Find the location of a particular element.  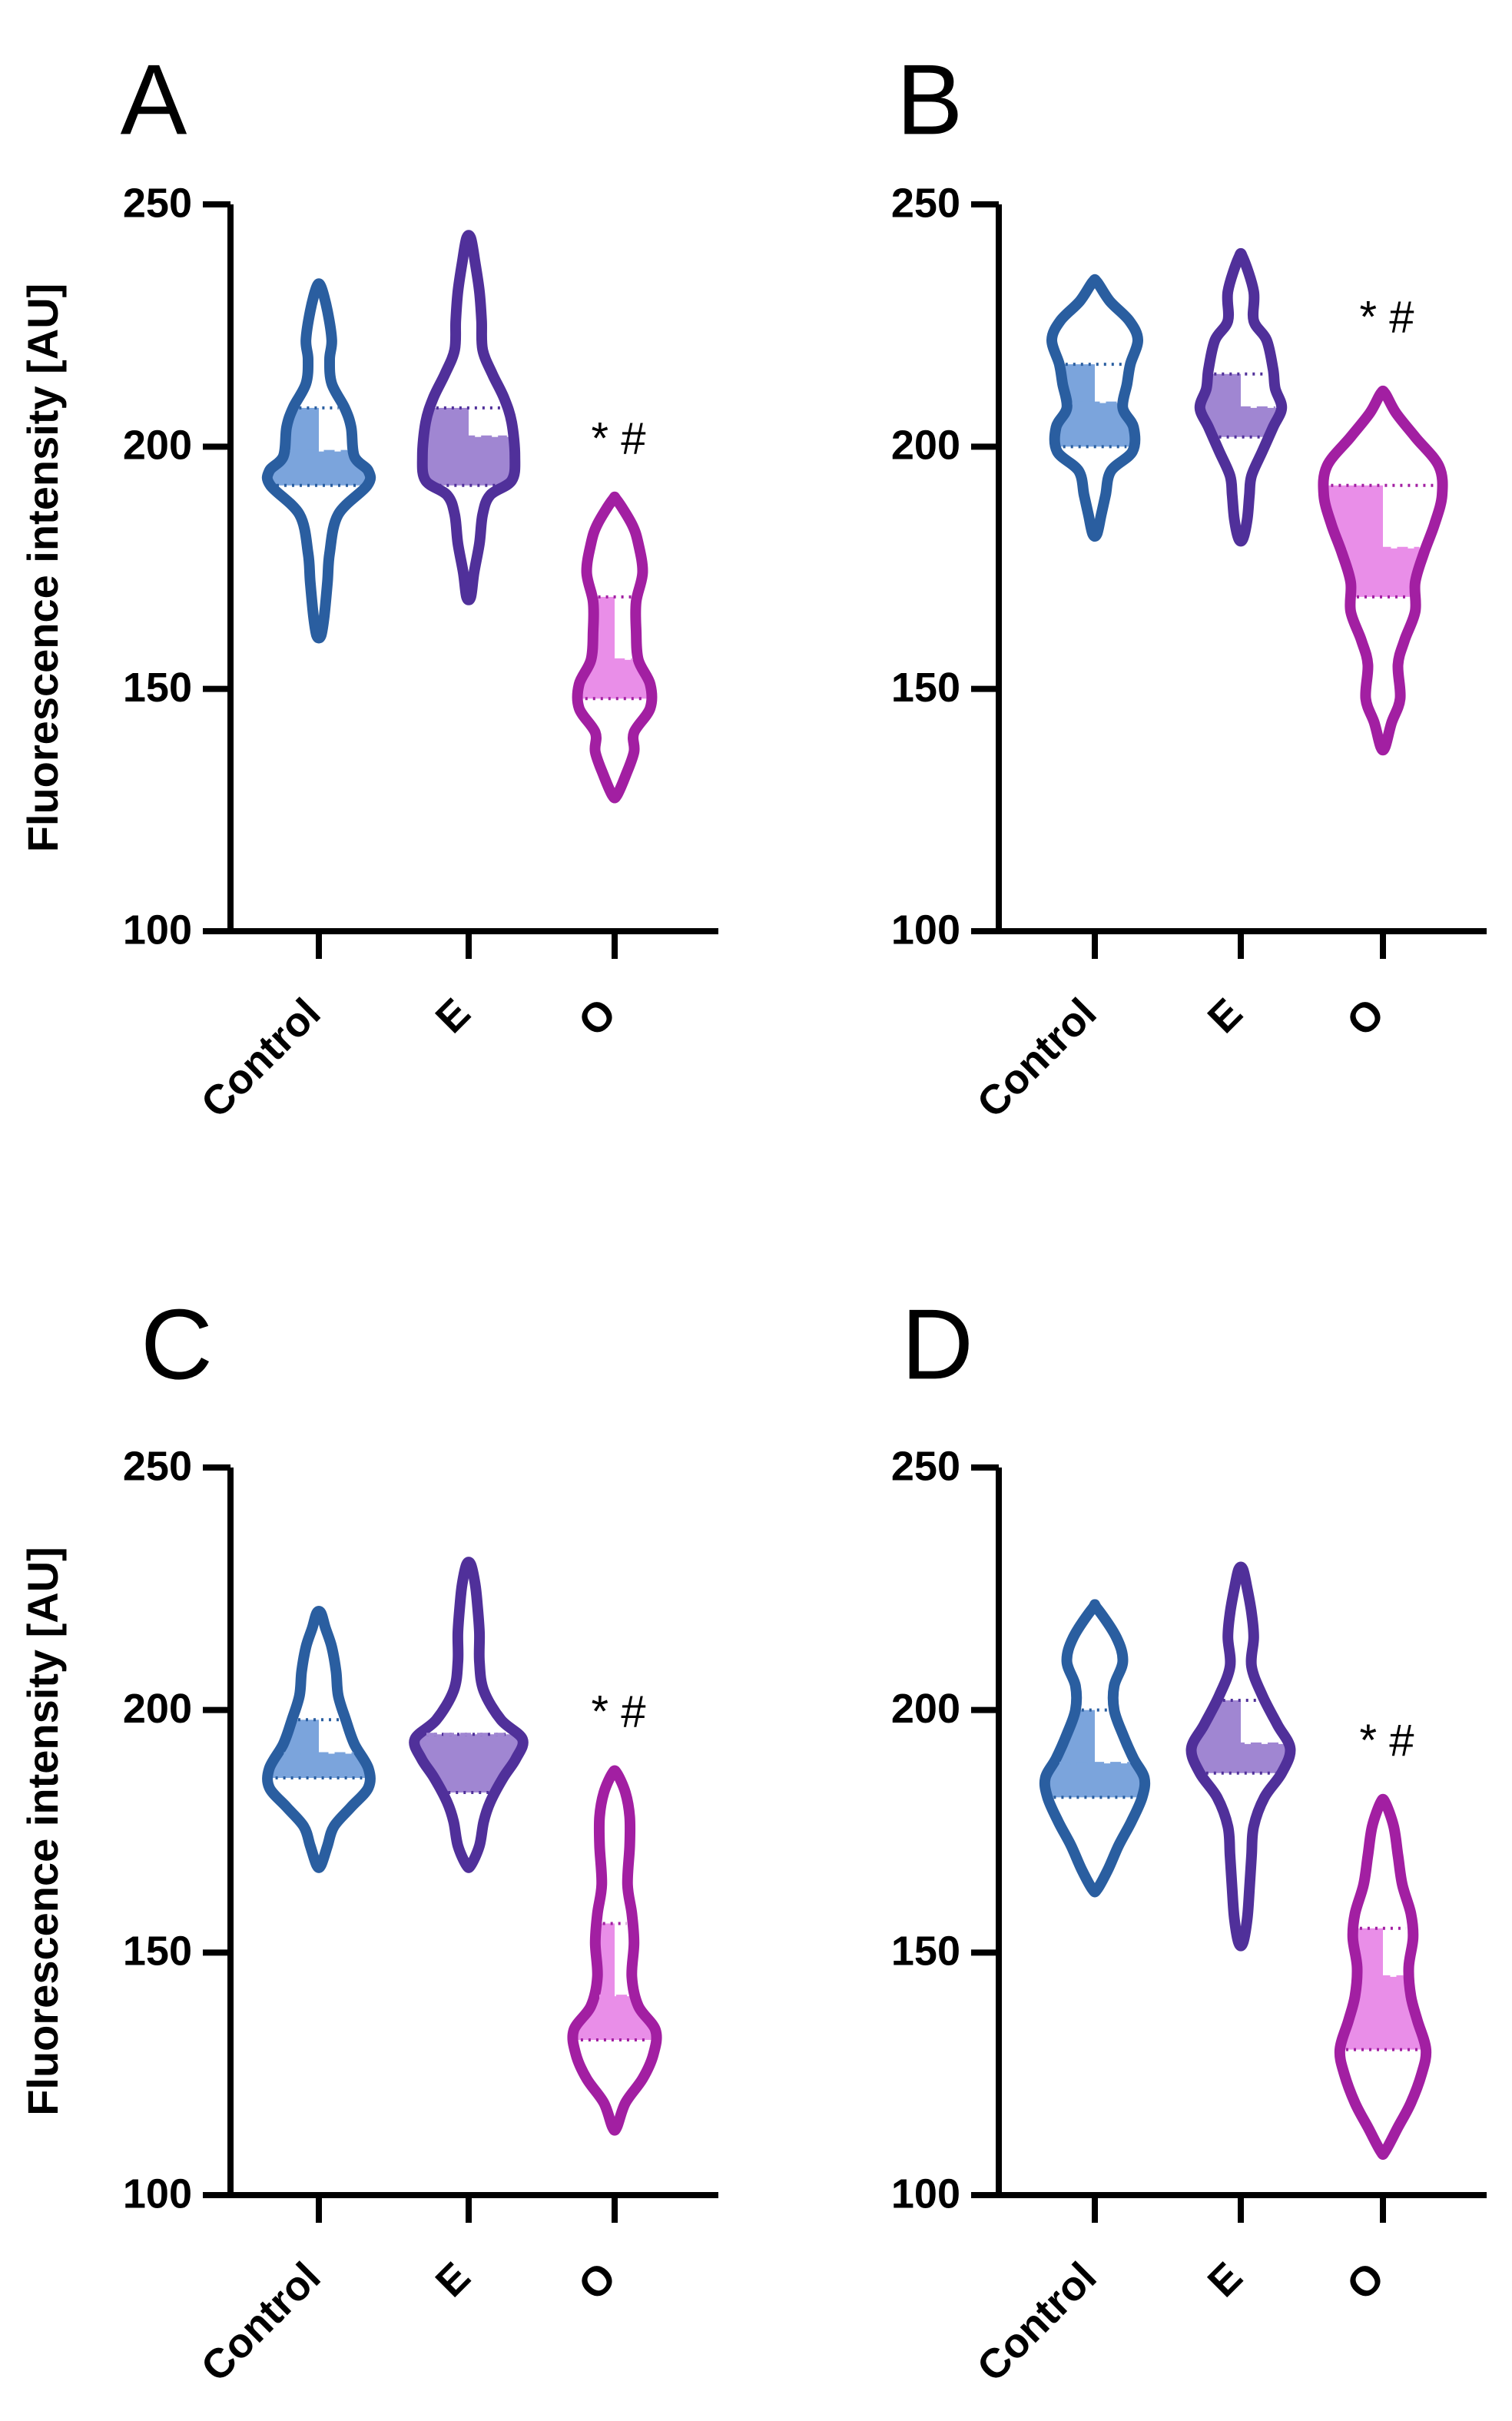

panel-label: D is located at coordinates (937, 1344).